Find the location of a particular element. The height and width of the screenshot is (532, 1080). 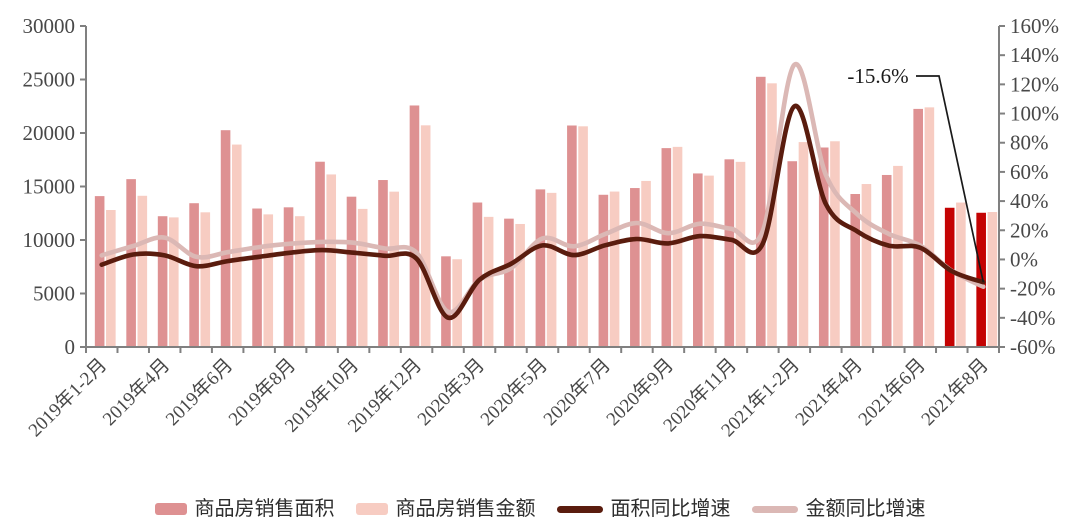

legend-item-amount-yoy: 金额同比增速 is located at coordinates (838, 509).